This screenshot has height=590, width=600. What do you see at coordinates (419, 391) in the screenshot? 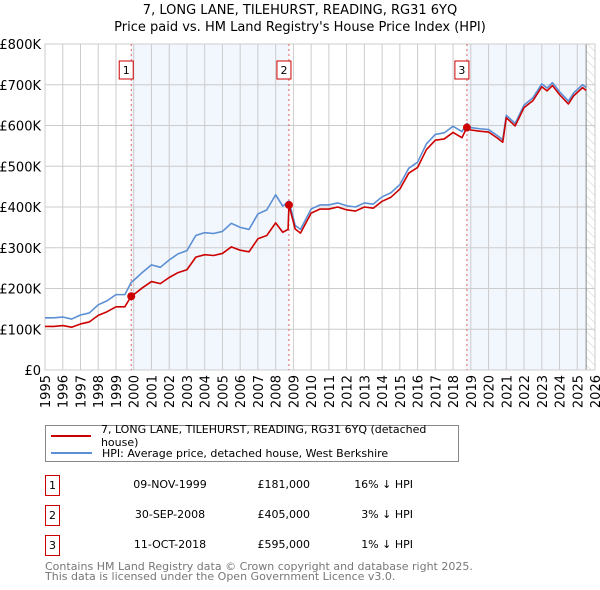
I see `x-tick-label: 2016` at bounding box center [419, 391].